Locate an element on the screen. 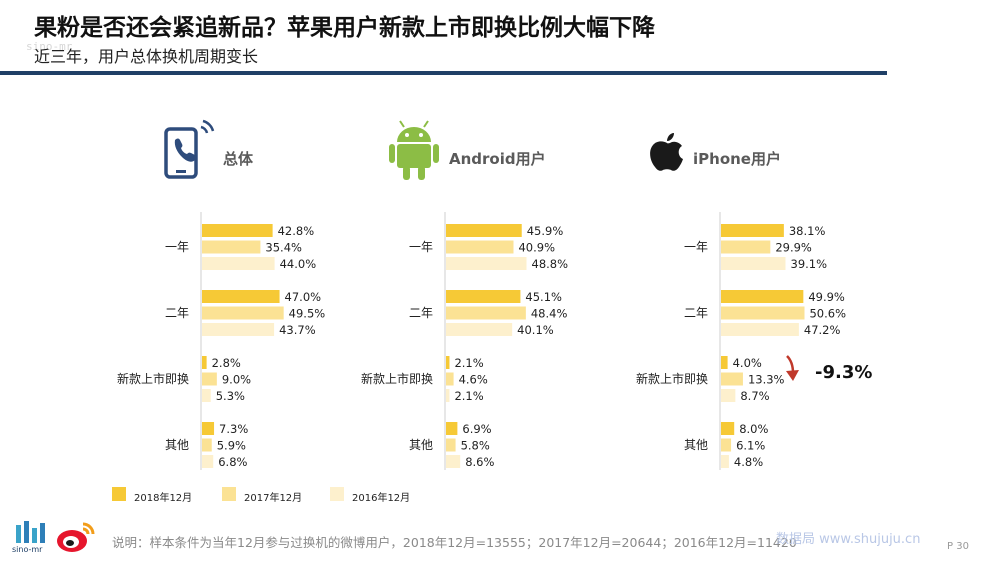 The width and height of the screenshot is (1000, 563). panel-label: Android用户 is located at coordinates (497, 159).